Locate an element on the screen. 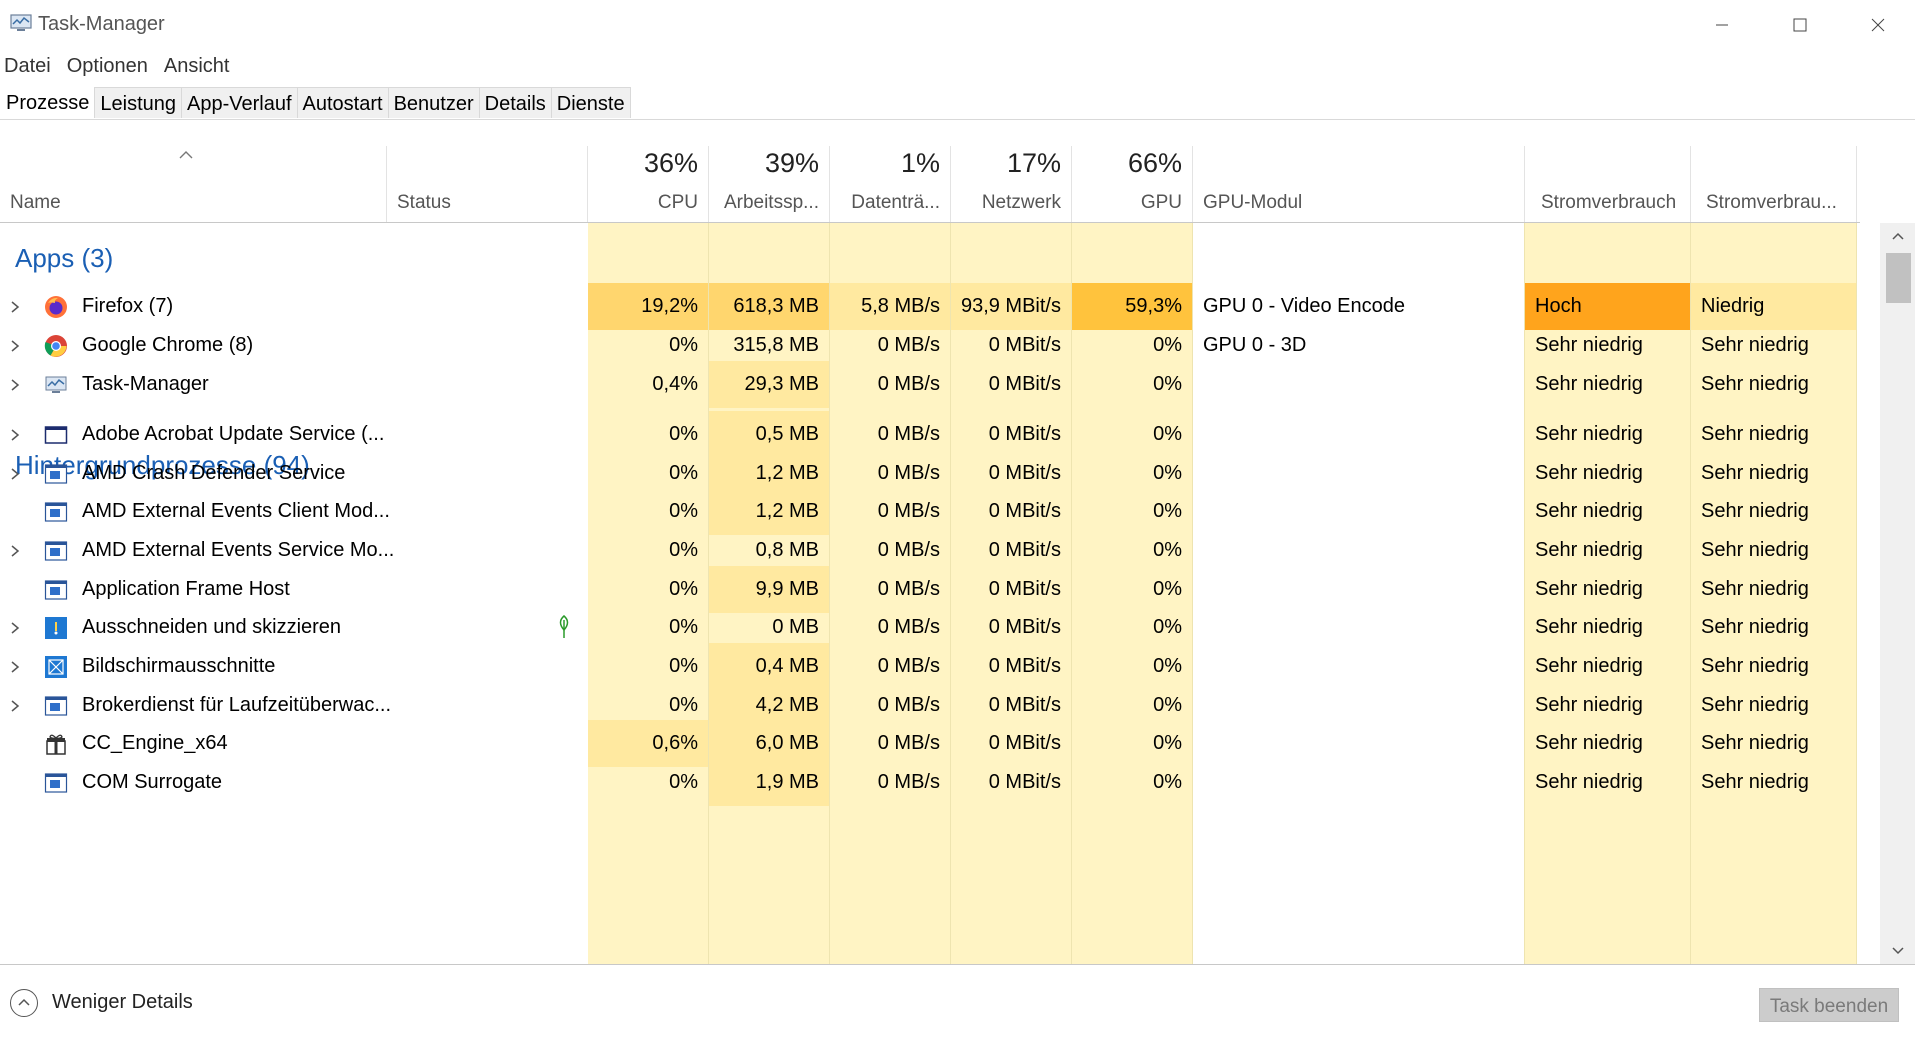 The height and width of the screenshot is (1039, 1915). tab-autostart: Autostart is located at coordinates (342, 102).